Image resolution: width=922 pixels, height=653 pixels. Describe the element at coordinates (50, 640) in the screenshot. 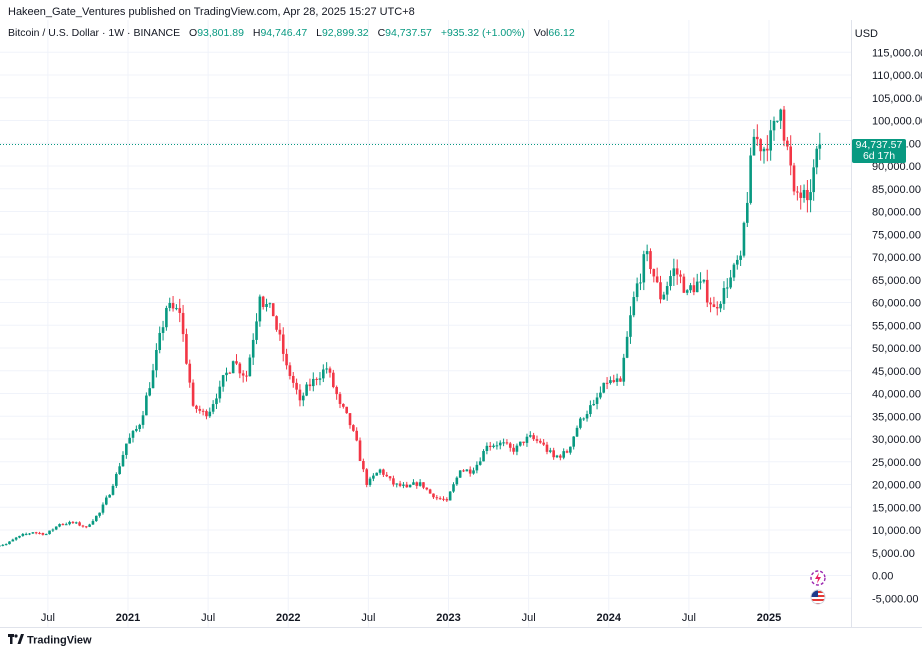

I see `tradingview-logo: TradingView` at that location.